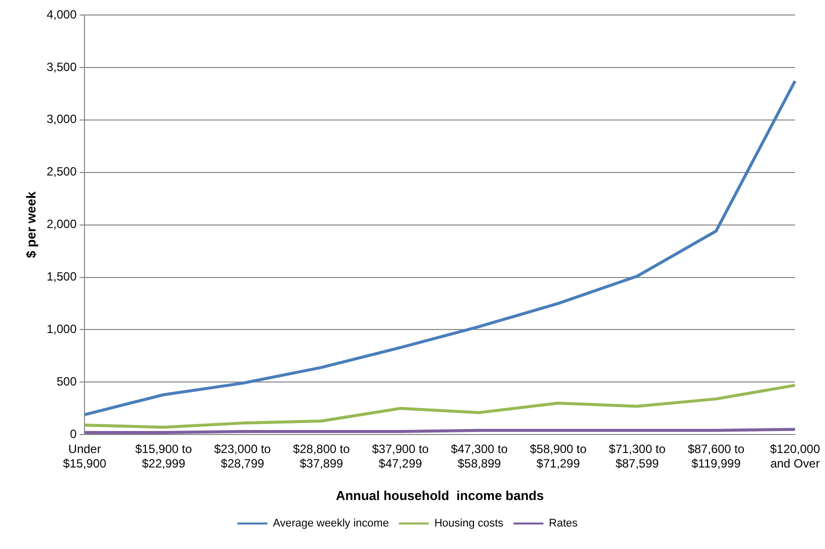 The image size is (825, 549). What do you see at coordinates (795, 456) in the screenshot?
I see `x-tick-label: $120,000 and Over` at bounding box center [795, 456].